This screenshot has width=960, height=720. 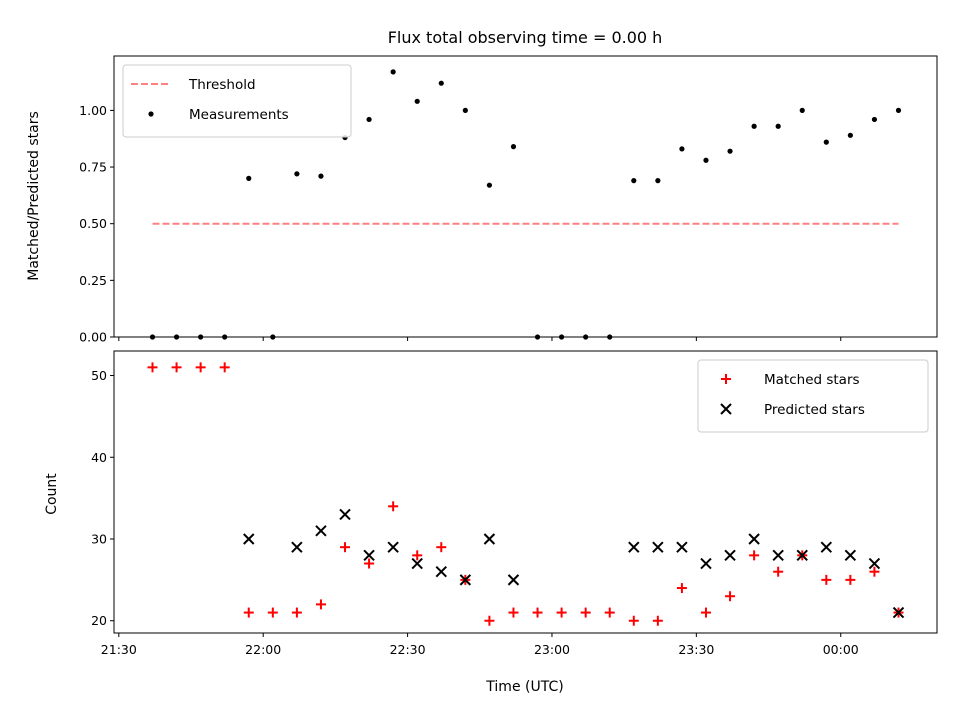 I want to click on bottom-series-1-point-6-b, so click(x=297, y=547).